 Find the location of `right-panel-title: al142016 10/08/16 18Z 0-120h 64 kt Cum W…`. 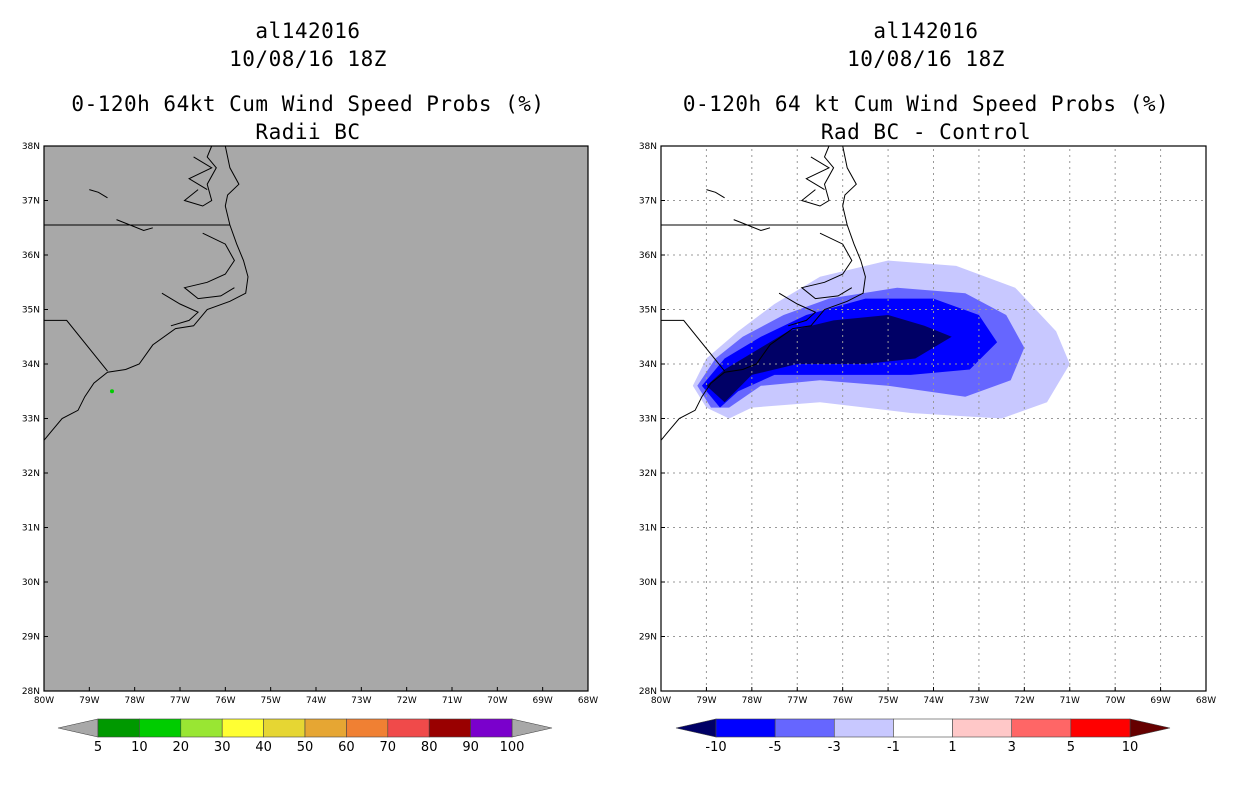

right-panel-title: al142016 10/08/16 18Z 0-120h 64 kt Cum W… is located at coordinates (926, 81).